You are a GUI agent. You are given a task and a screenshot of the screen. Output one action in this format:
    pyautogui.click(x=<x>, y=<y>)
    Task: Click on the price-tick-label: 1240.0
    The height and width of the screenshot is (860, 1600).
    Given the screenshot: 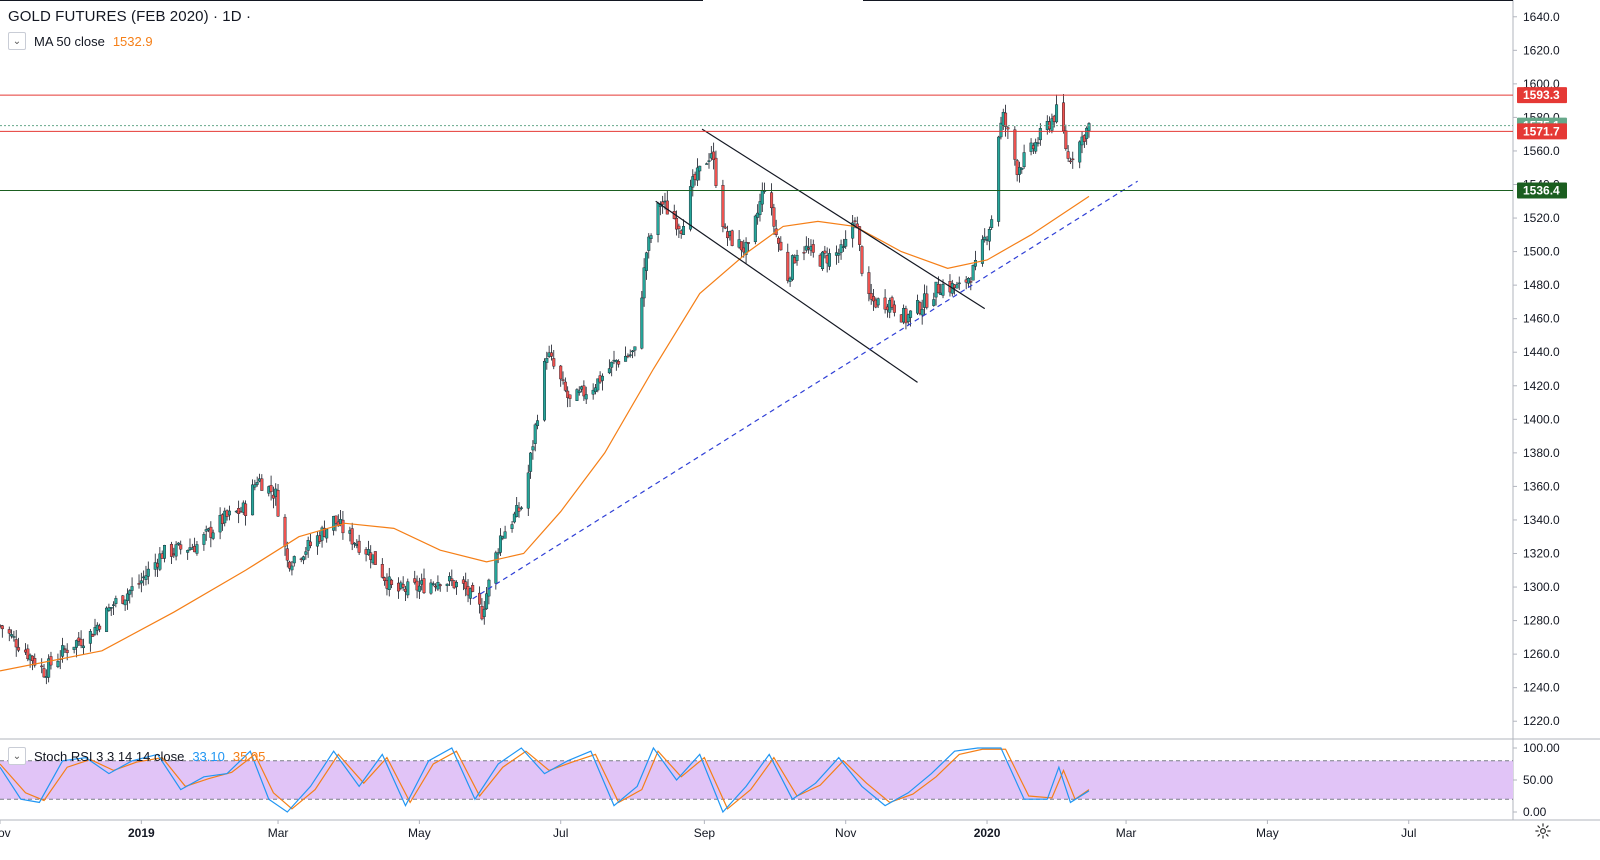 What is the action you would take?
    pyautogui.click(x=1541, y=688)
    